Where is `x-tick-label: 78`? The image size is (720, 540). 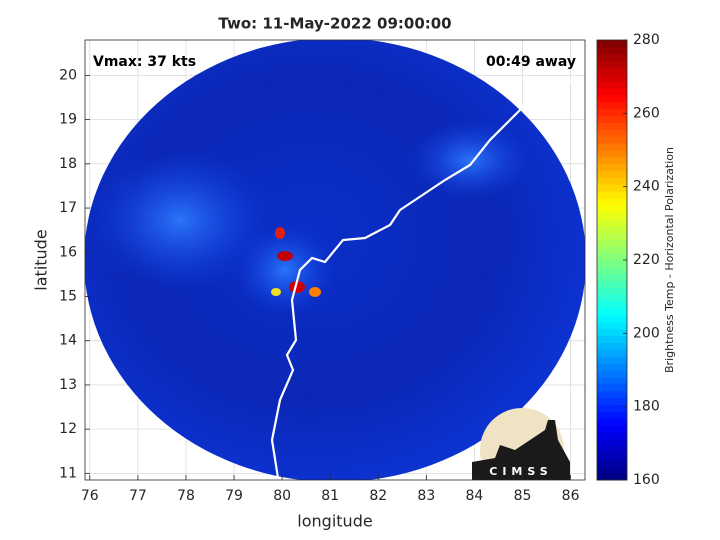
x-tick-label: 78 is located at coordinates (186, 496).